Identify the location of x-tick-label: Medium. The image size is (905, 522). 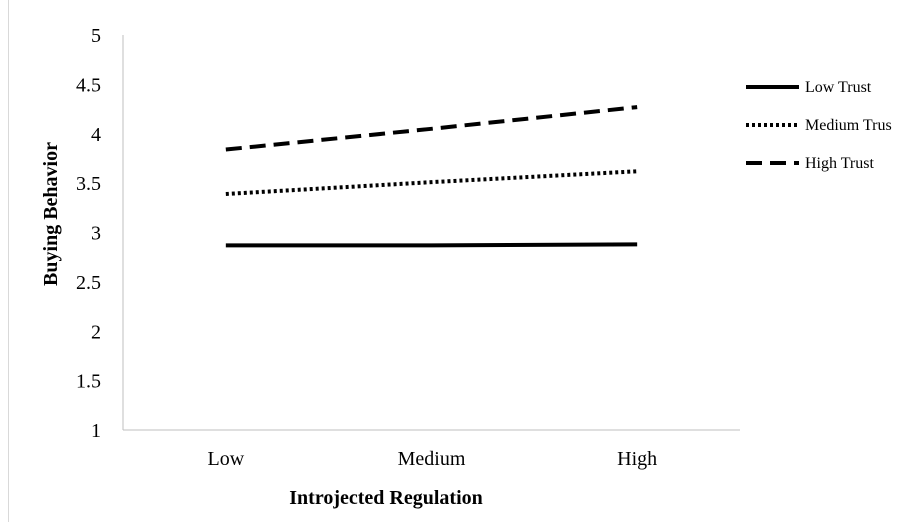
(432, 459).